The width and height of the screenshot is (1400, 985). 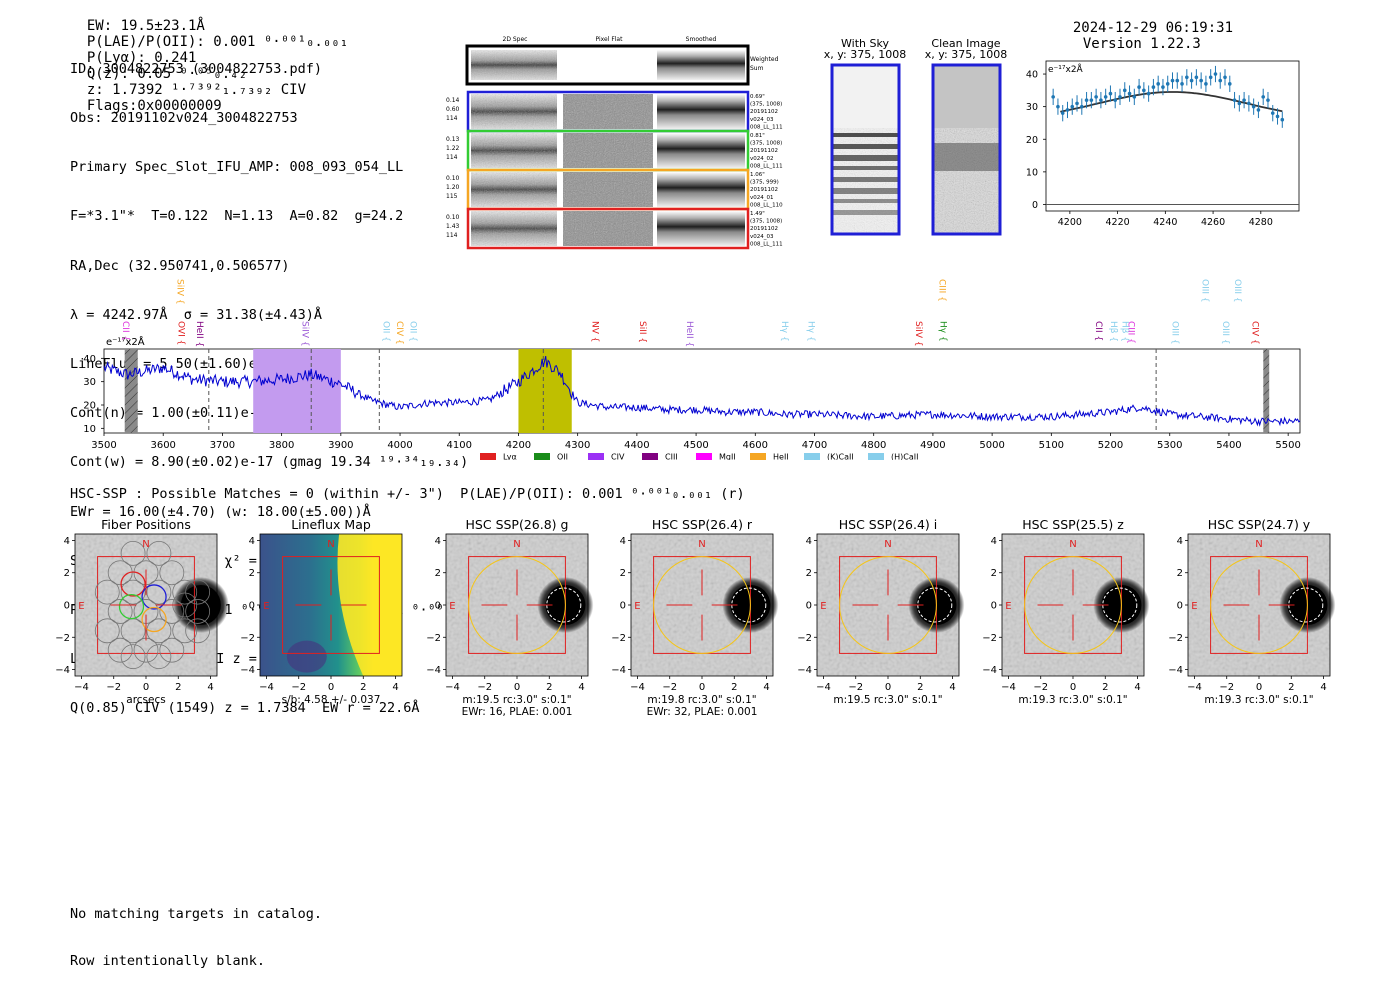 I want to click on legend-item: (K)CaII, so click(x=829, y=457).